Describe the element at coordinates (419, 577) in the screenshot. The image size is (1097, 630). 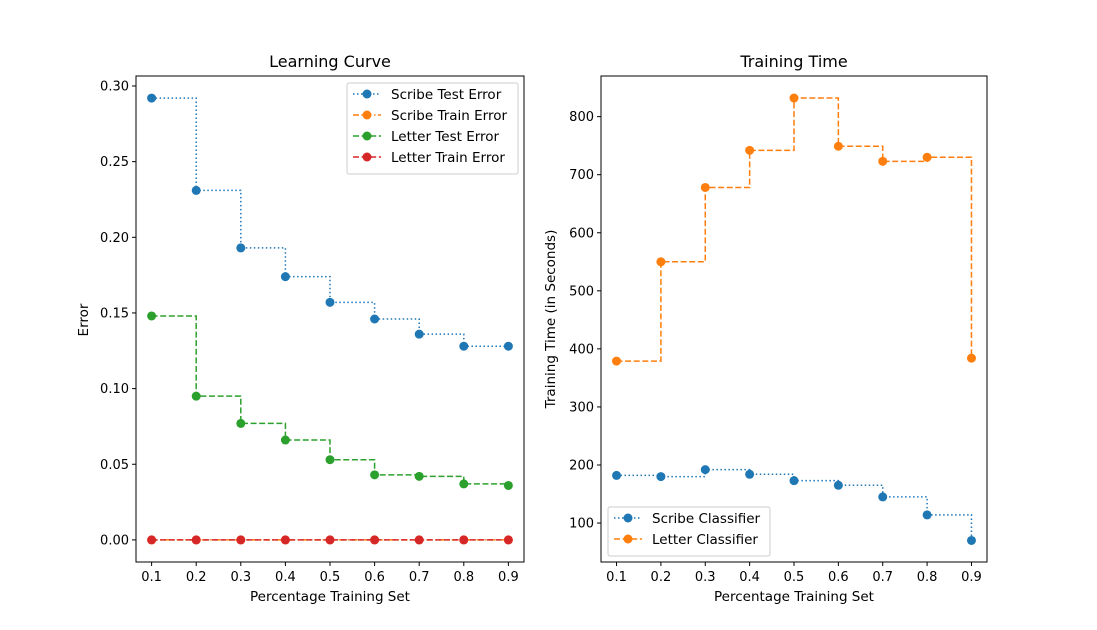
I see `x-tick-label: 0.7` at that location.